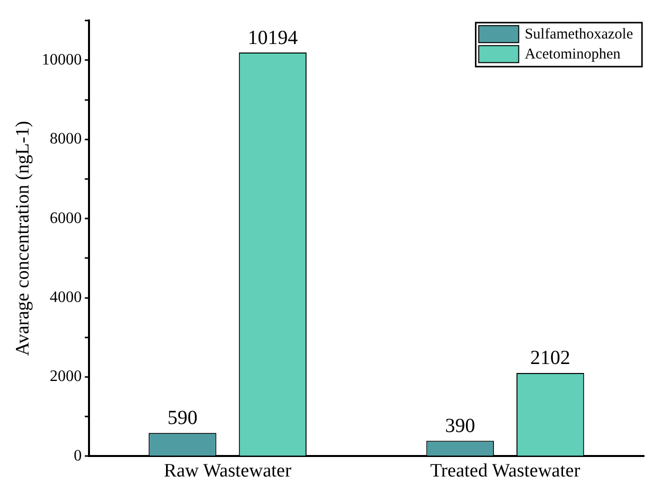 The height and width of the screenshot is (495, 656). What do you see at coordinates (66, 377) in the screenshot?
I see `y-tick-label: 2000` at bounding box center [66, 377].